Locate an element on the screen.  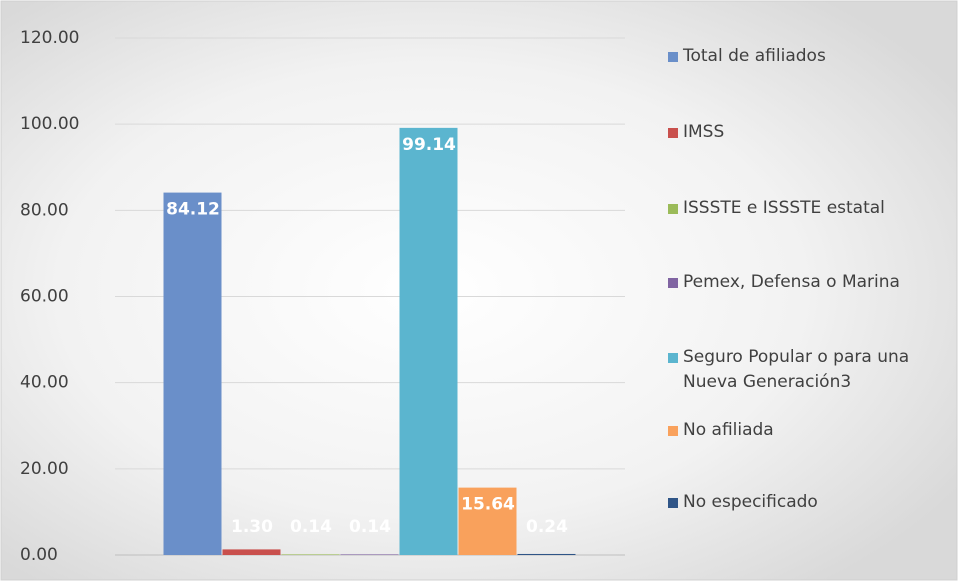
y-tick-label: 0.00 is located at coordinates (39, 555).